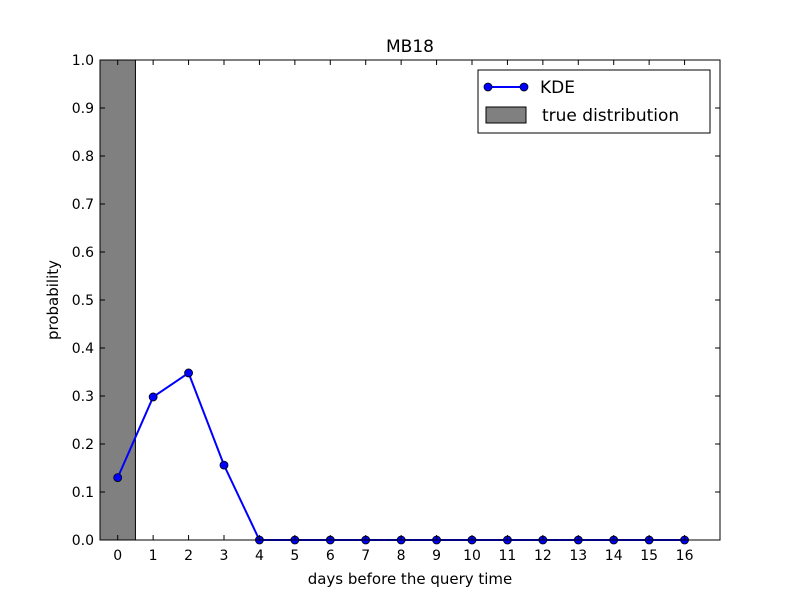 The height and width of the screenshot is (604, 800). What do you see at coordinates (685, 556) in the screenshot?
I see `x-tick-label-16: 16` at bounding box center [685, 556].